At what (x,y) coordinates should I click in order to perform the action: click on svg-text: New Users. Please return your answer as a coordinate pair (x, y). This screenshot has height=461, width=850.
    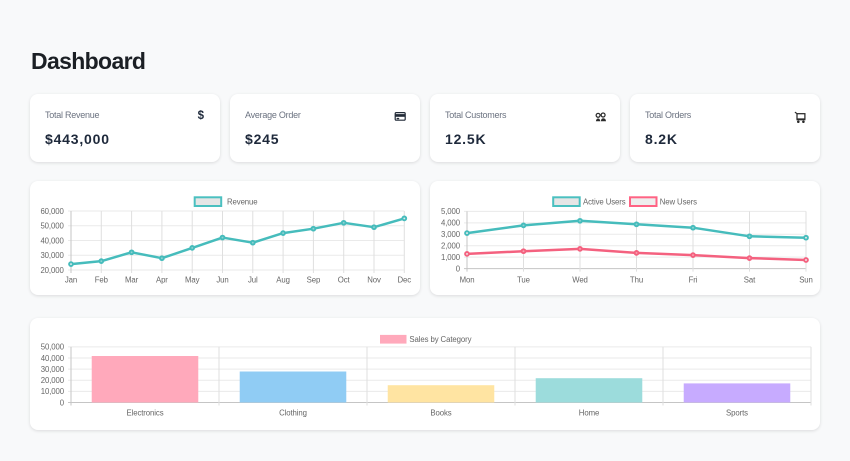
    Looking at the image, I should click on (678, 202).